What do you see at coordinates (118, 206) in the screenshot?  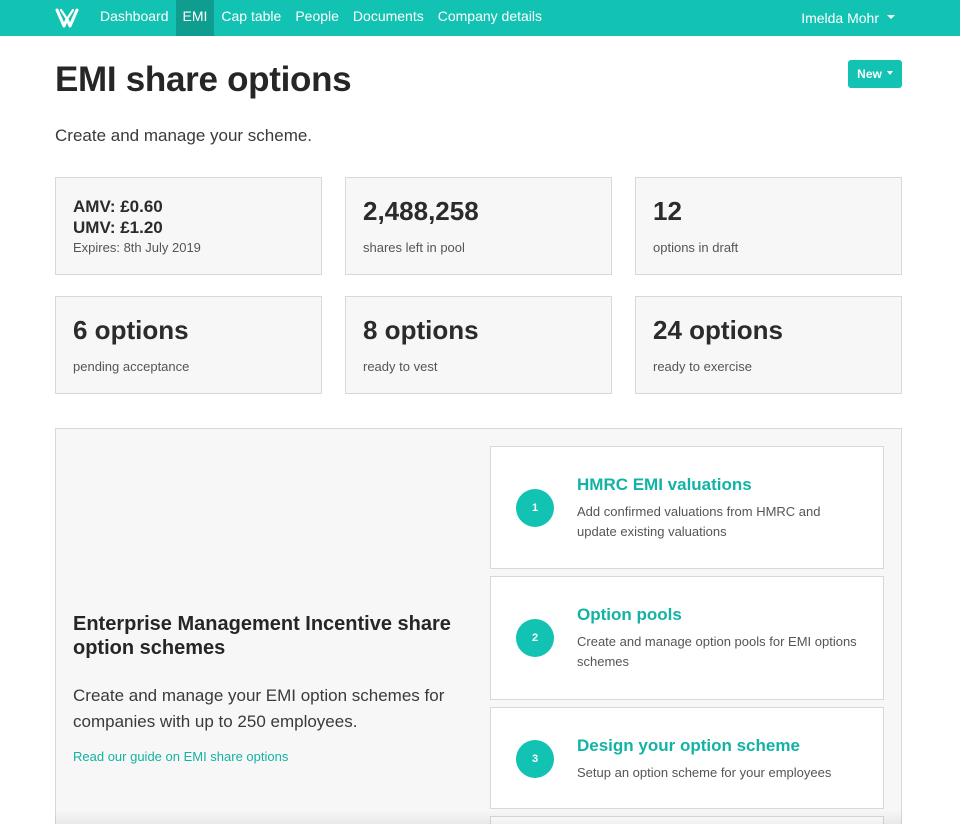 I see `amv-value: AMV: £0.60` at bounding box center [118, 206].